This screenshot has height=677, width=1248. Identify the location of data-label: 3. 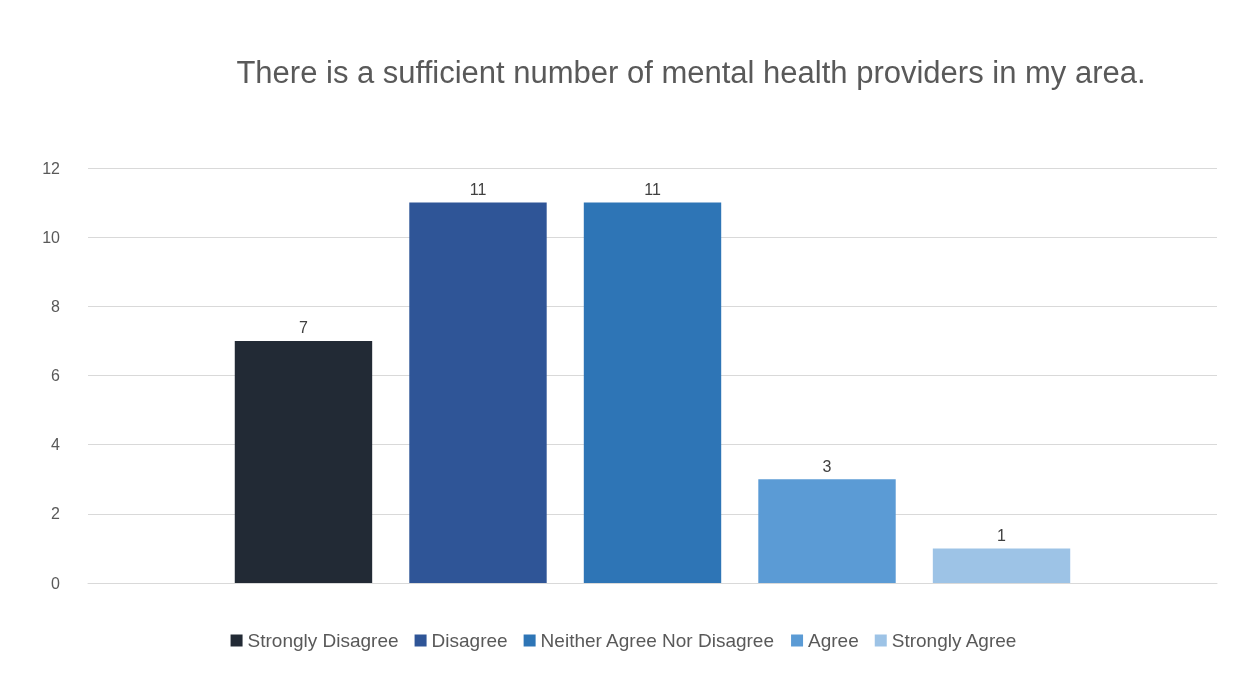
(827, 466).